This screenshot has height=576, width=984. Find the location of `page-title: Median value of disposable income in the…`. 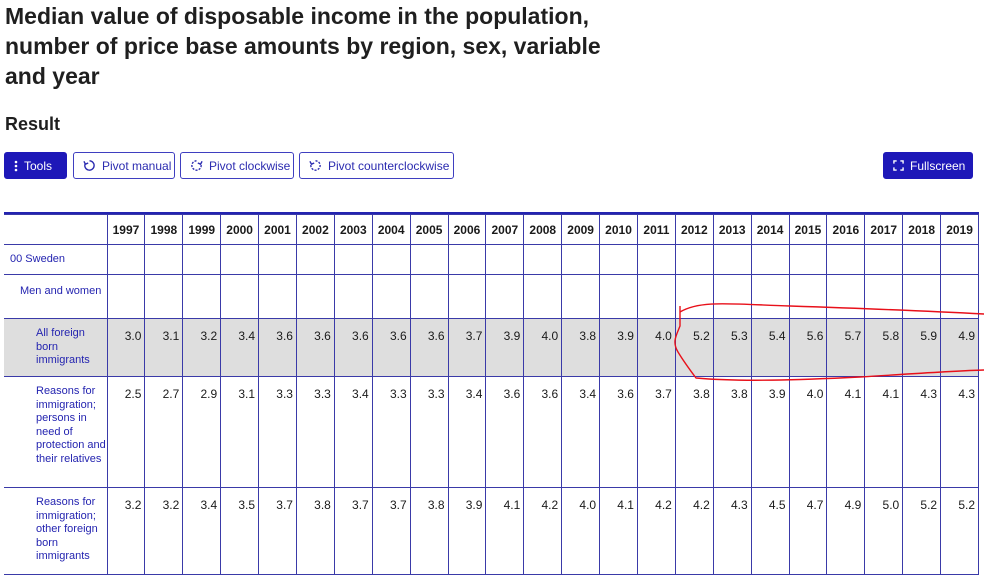

page-title: Median value of disposable income in the… is located at coordinates (303, 46).